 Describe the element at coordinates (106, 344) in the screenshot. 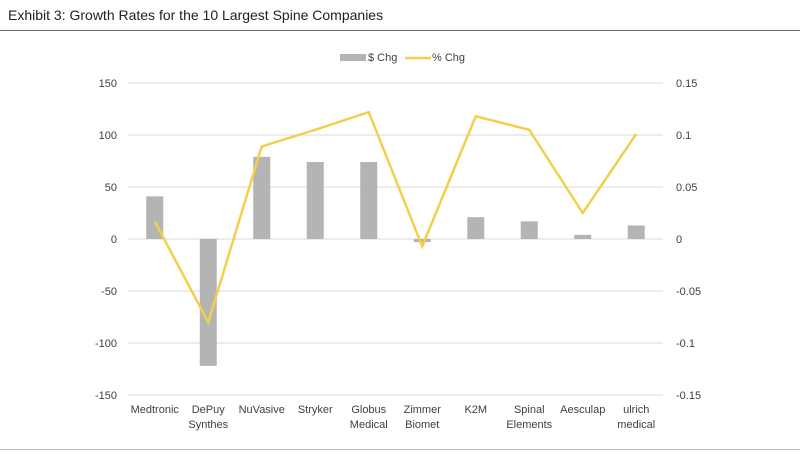

I see `left-axis-tick-label: -100` at that location.